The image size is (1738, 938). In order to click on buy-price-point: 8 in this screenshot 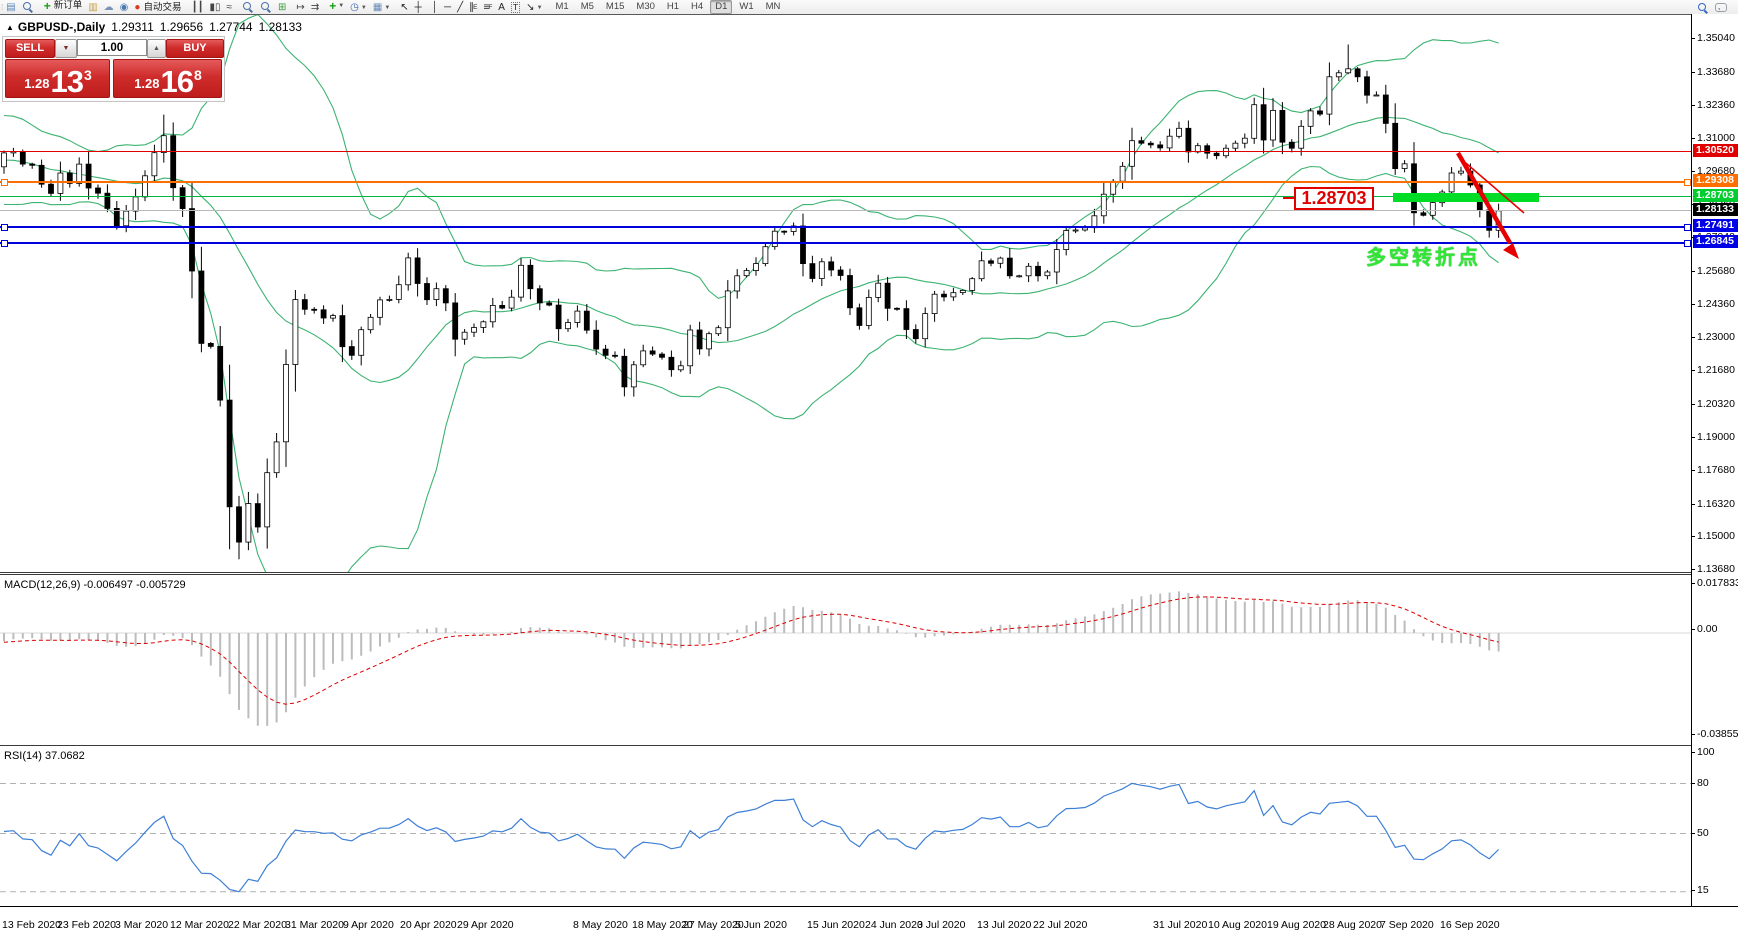, I will do `click(198, 75)`.